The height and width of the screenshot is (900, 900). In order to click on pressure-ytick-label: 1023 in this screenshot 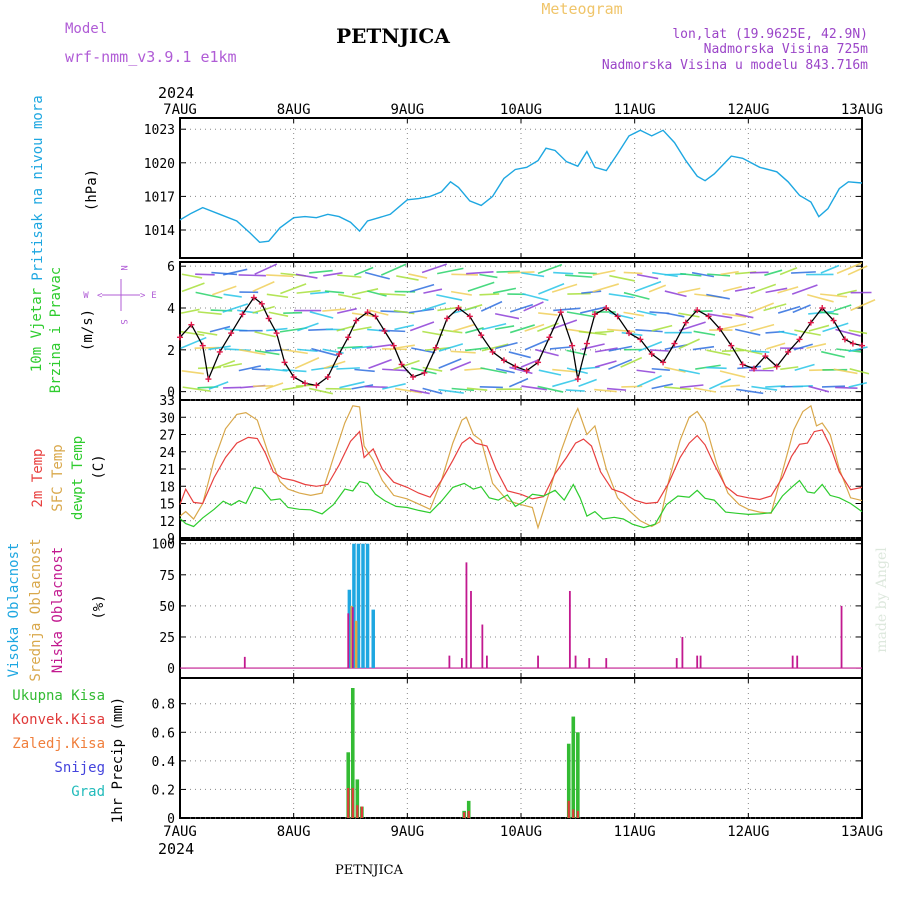, I will do `click(159, 130)`.